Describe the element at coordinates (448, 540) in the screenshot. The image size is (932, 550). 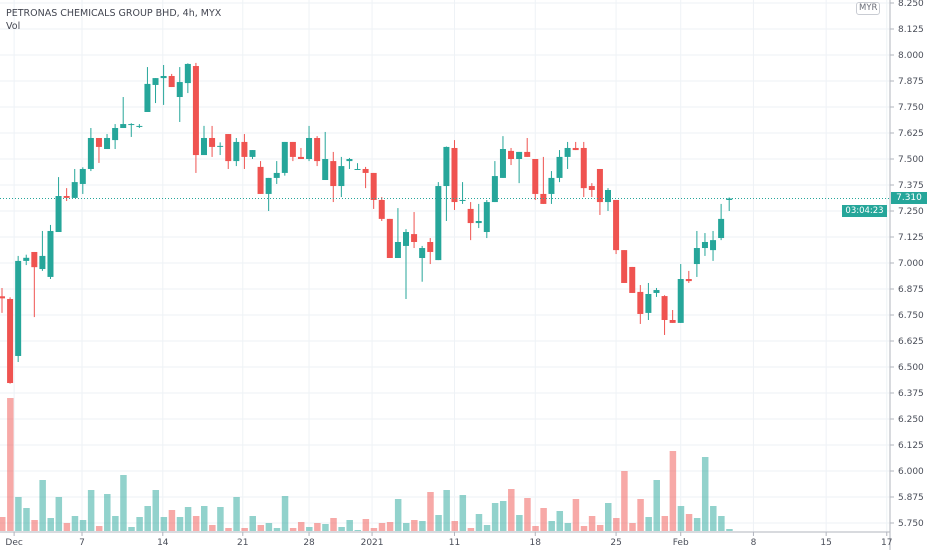
I see `time-axis: Dec 7 14 21 28 2021 11 18 25 Feb 8 15 17` at that location.